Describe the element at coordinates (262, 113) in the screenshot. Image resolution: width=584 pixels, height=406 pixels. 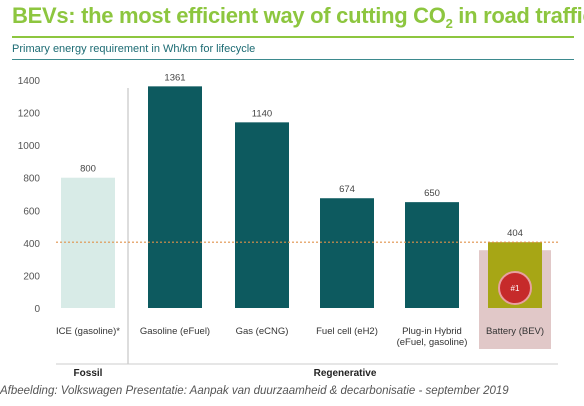
I see `bar-value-label: 1140` at that location.